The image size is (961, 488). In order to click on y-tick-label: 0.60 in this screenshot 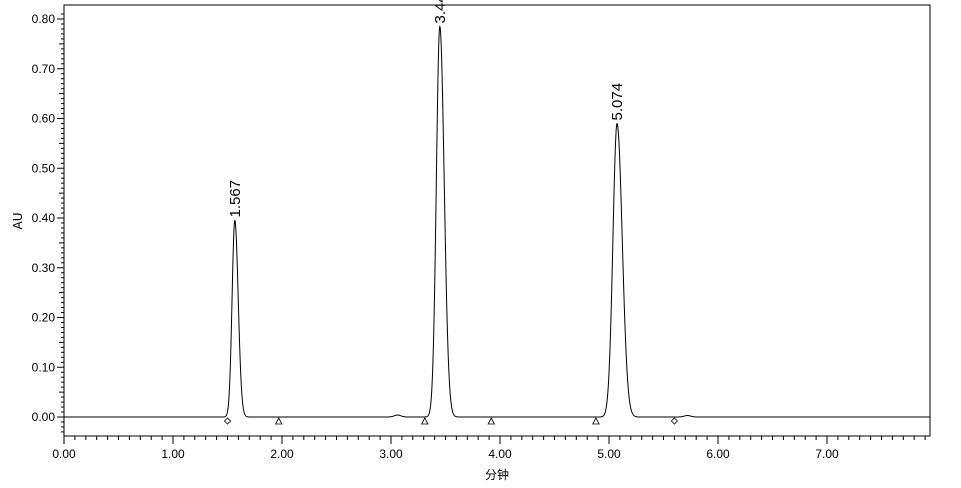, I will do `click(44, 119)`.